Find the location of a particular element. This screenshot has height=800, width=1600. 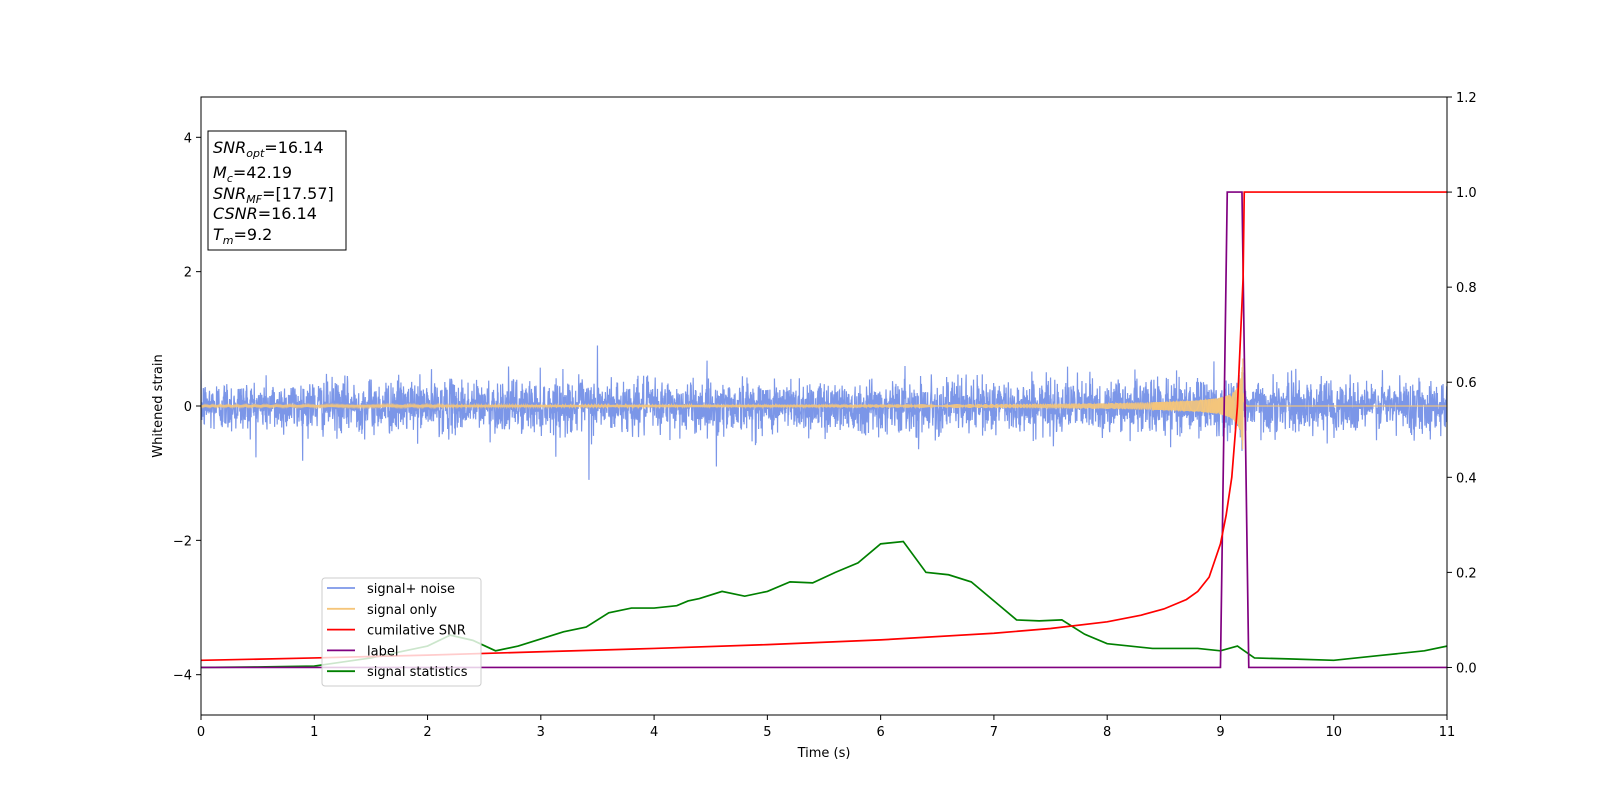

legend-frame is located at coordinates (401, 632).